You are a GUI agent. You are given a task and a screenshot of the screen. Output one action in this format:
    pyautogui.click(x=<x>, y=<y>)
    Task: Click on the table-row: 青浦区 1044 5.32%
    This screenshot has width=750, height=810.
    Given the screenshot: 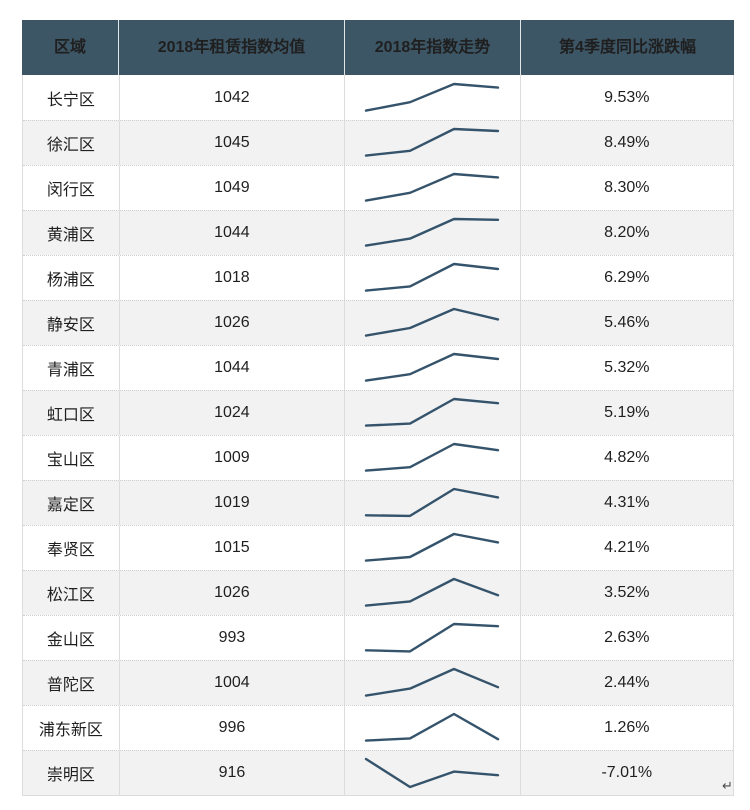 What is the action you would take?
    pyautogui.click(x=378, y=367)
    